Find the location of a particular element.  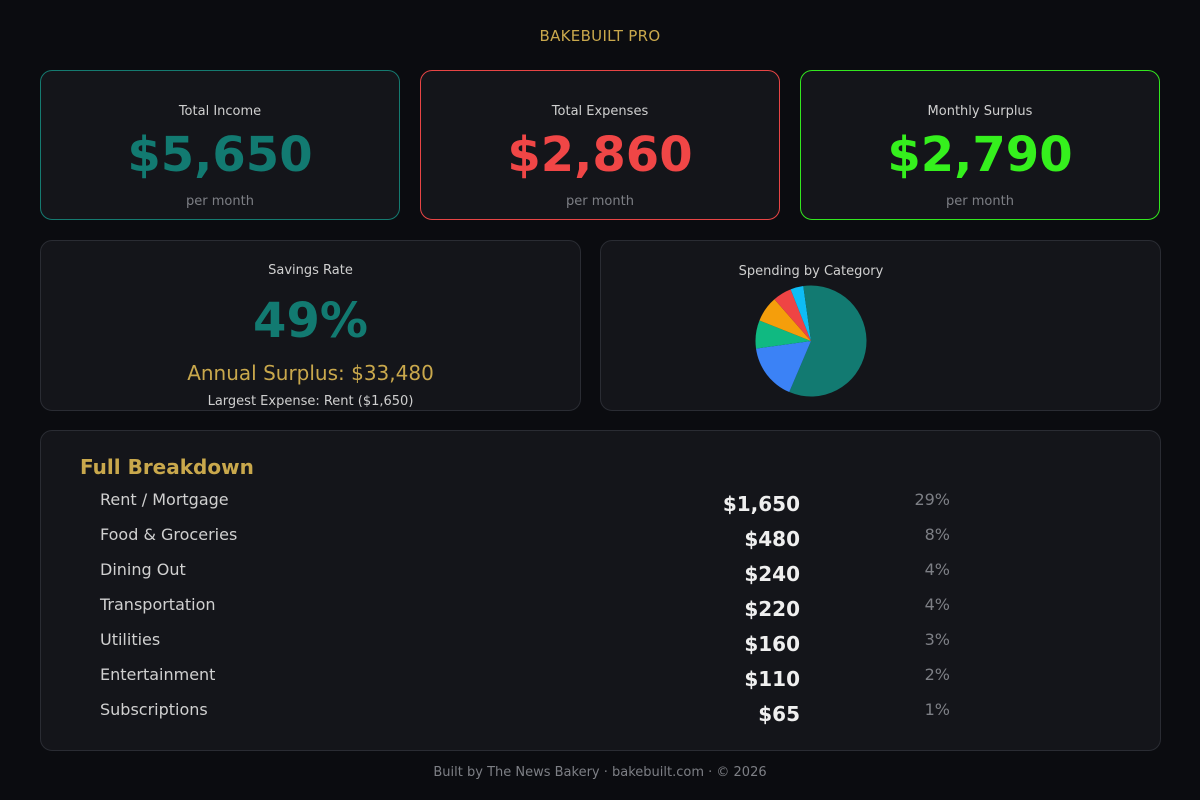

total-expenses-period: per month is located at coordinates (600, 201).